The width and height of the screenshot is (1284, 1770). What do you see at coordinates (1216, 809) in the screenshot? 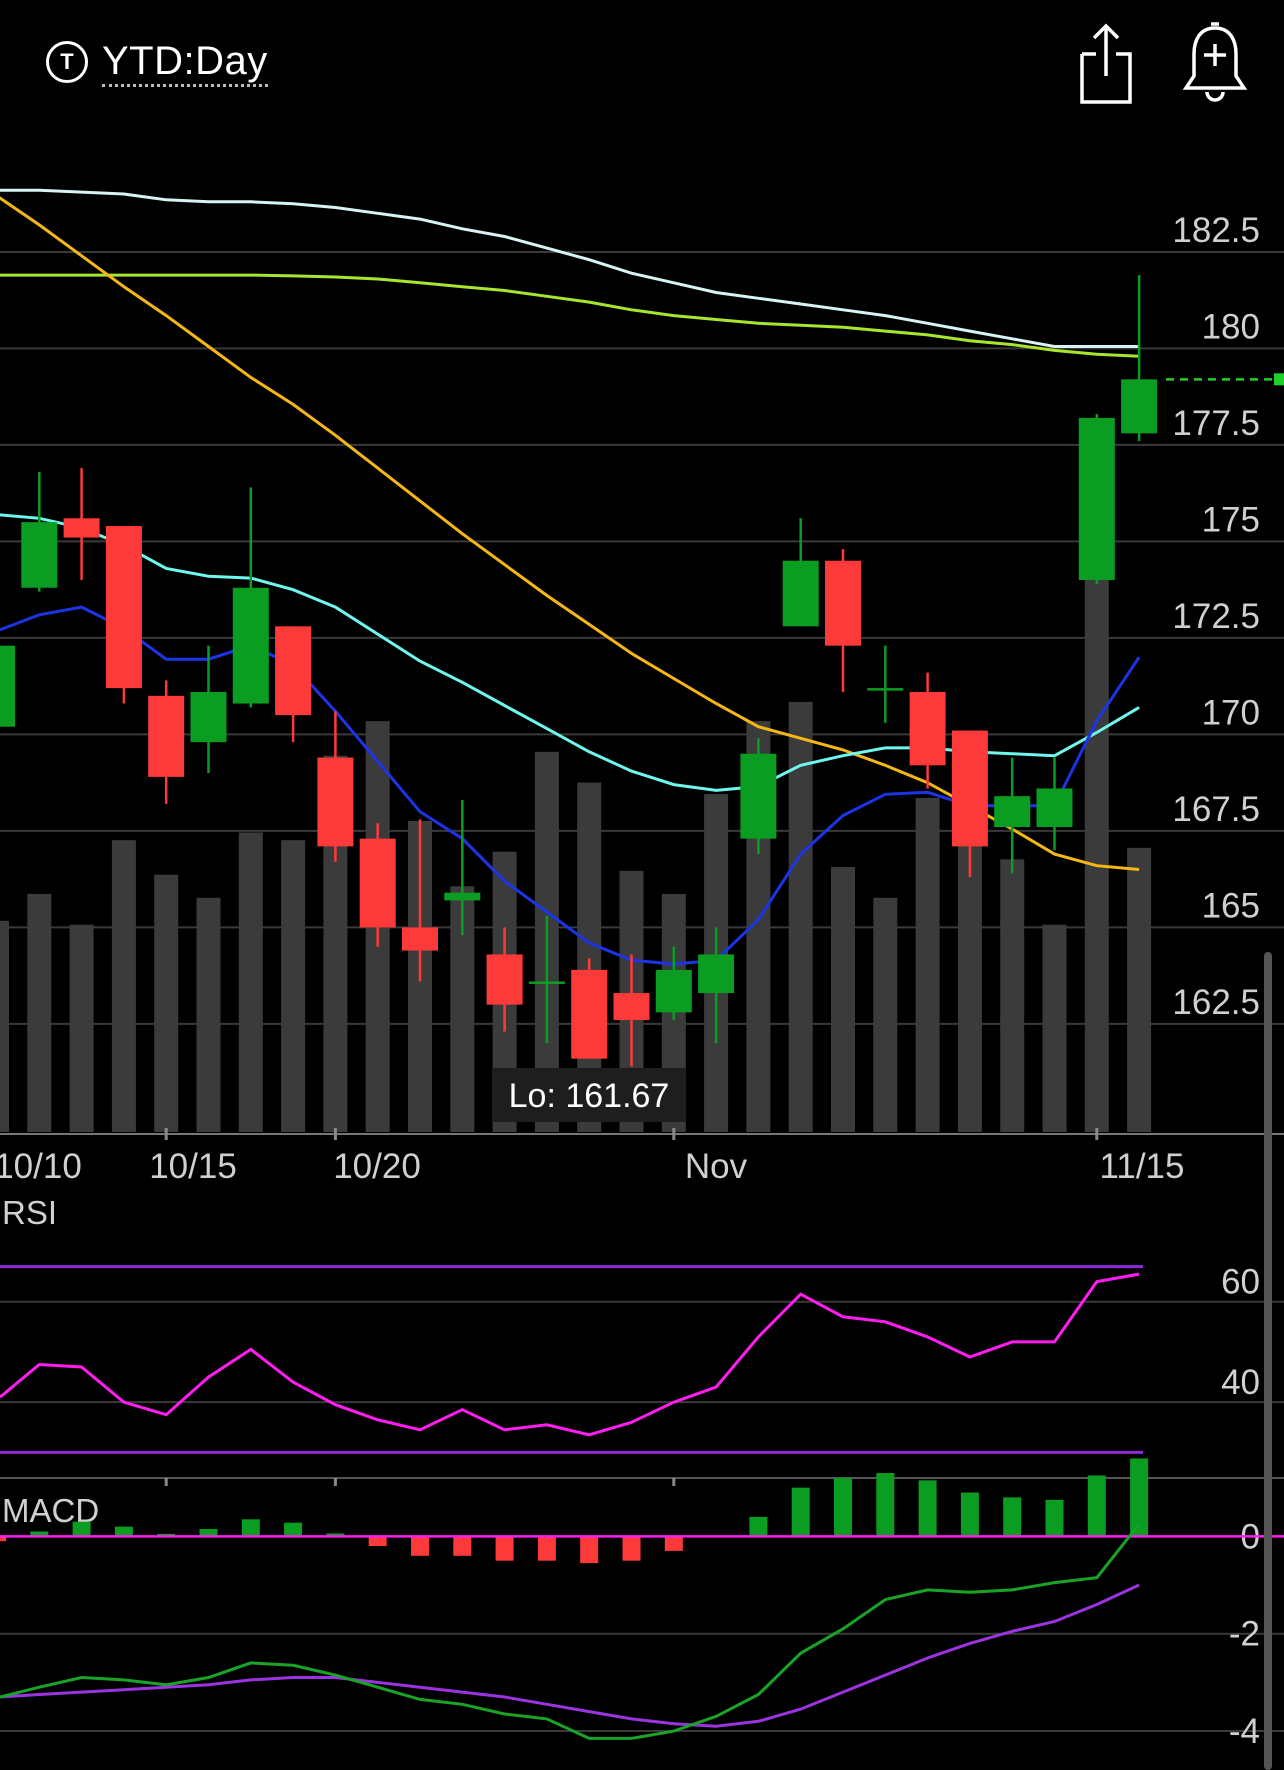
I see `price-axis-label: 167.5` at bounding box center [1216, 809].